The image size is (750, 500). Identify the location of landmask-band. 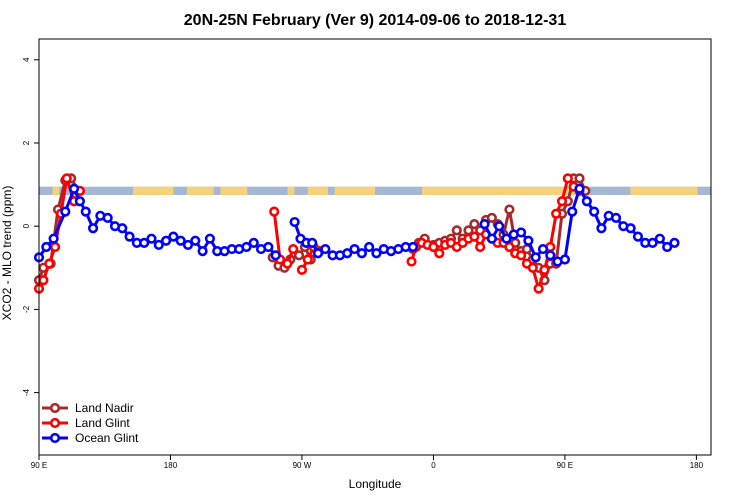
(375, 190).